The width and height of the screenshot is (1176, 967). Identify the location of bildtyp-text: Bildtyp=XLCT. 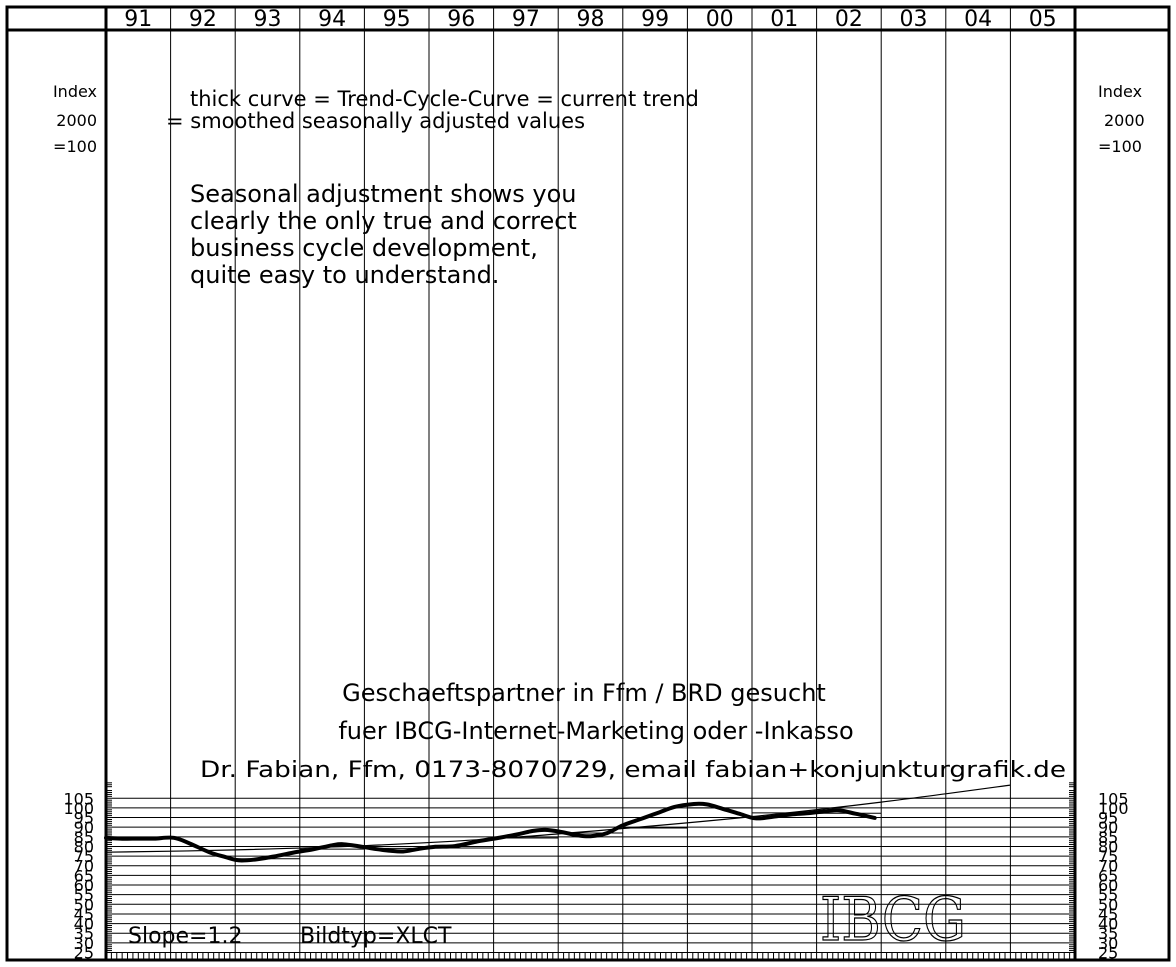
(376, 936).